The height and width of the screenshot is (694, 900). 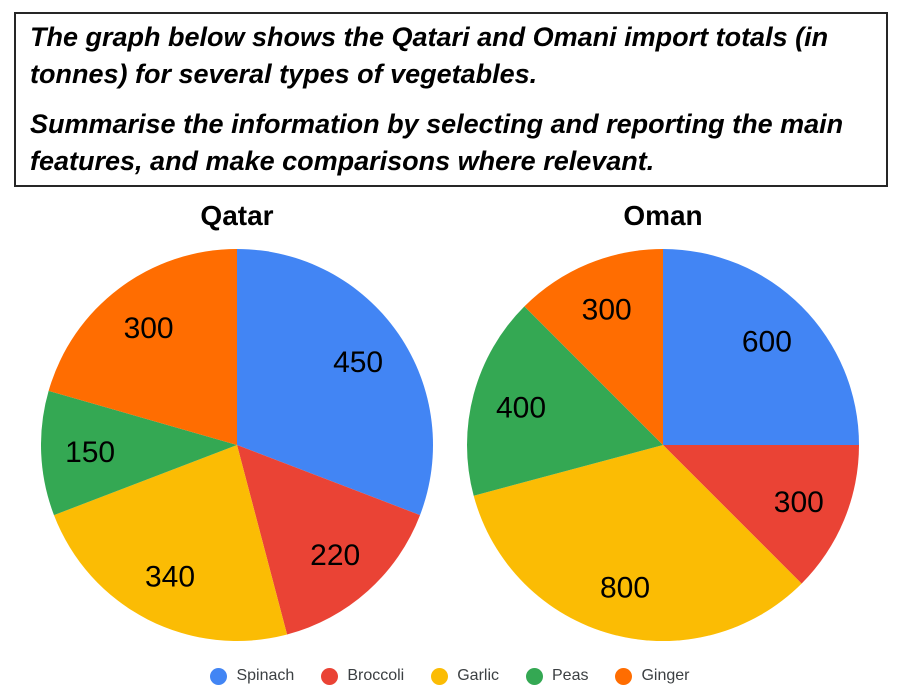 What do you see at coordinates (625, 588) in the screenshot?
I see `pie-value-label-oman-garlic: 800` at bounding box center [625, 588].